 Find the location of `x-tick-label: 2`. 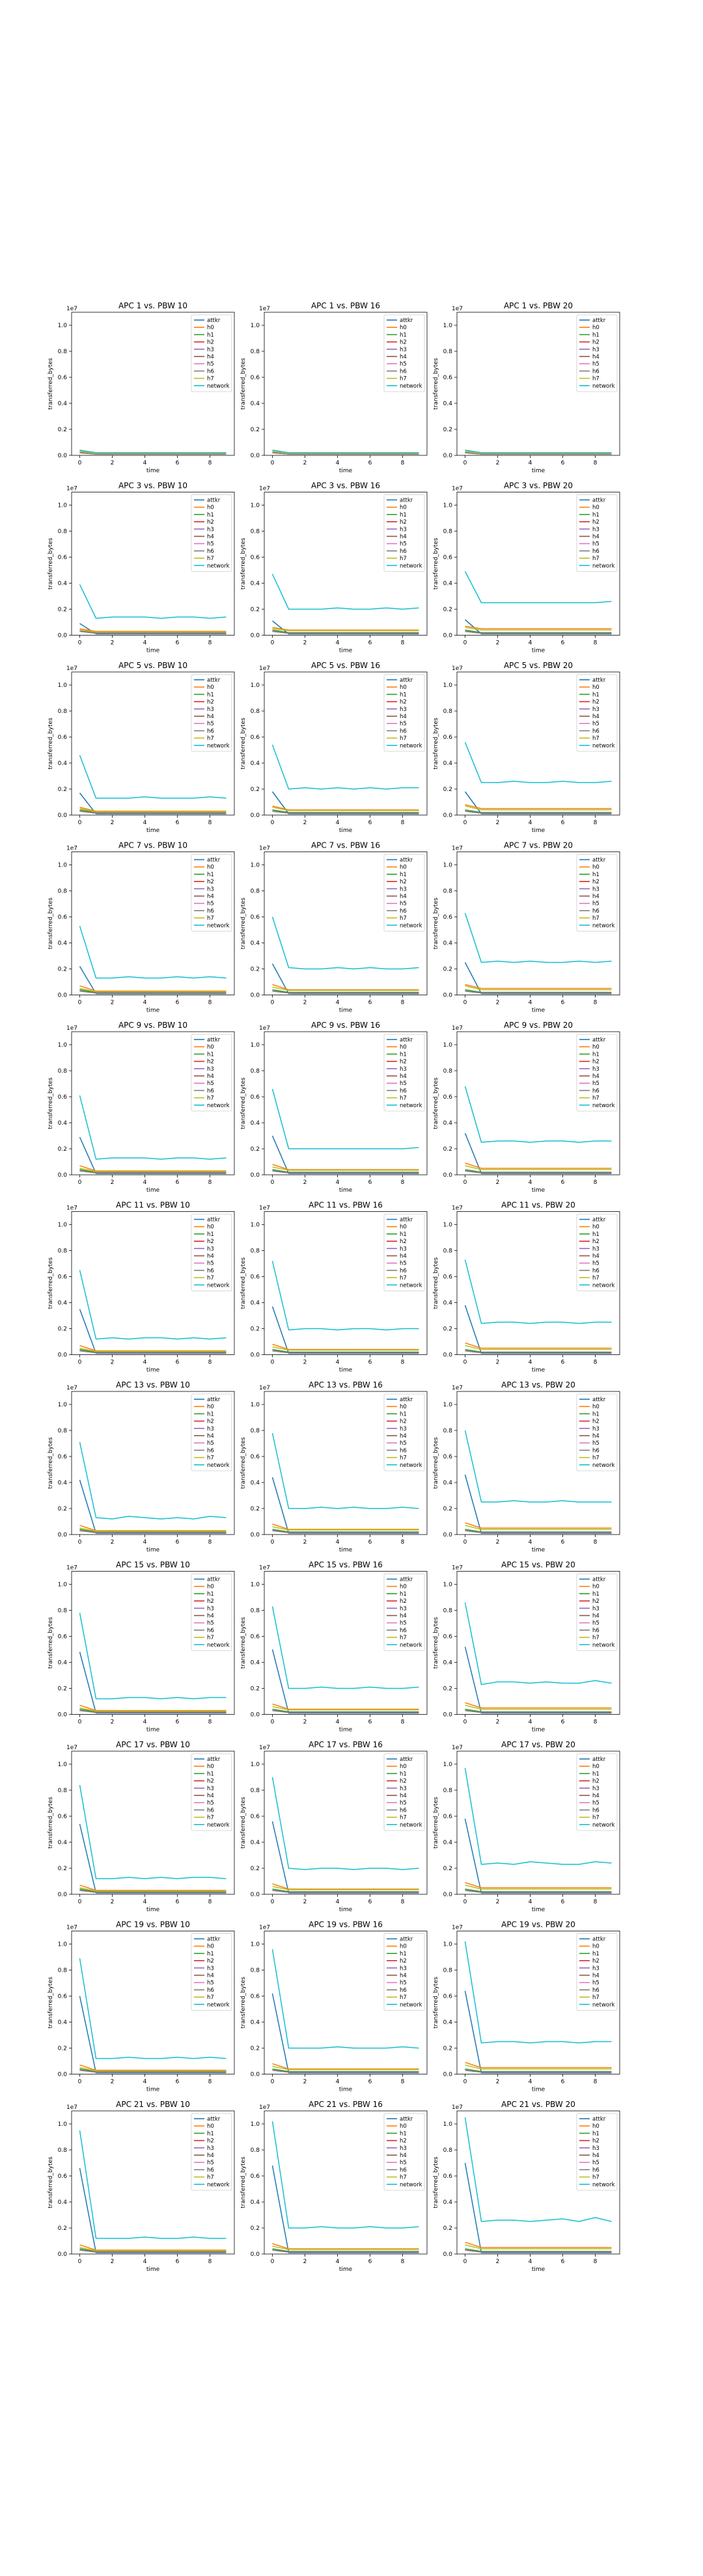

x-tick-label: 2 is located at coordinates (498, 1003).